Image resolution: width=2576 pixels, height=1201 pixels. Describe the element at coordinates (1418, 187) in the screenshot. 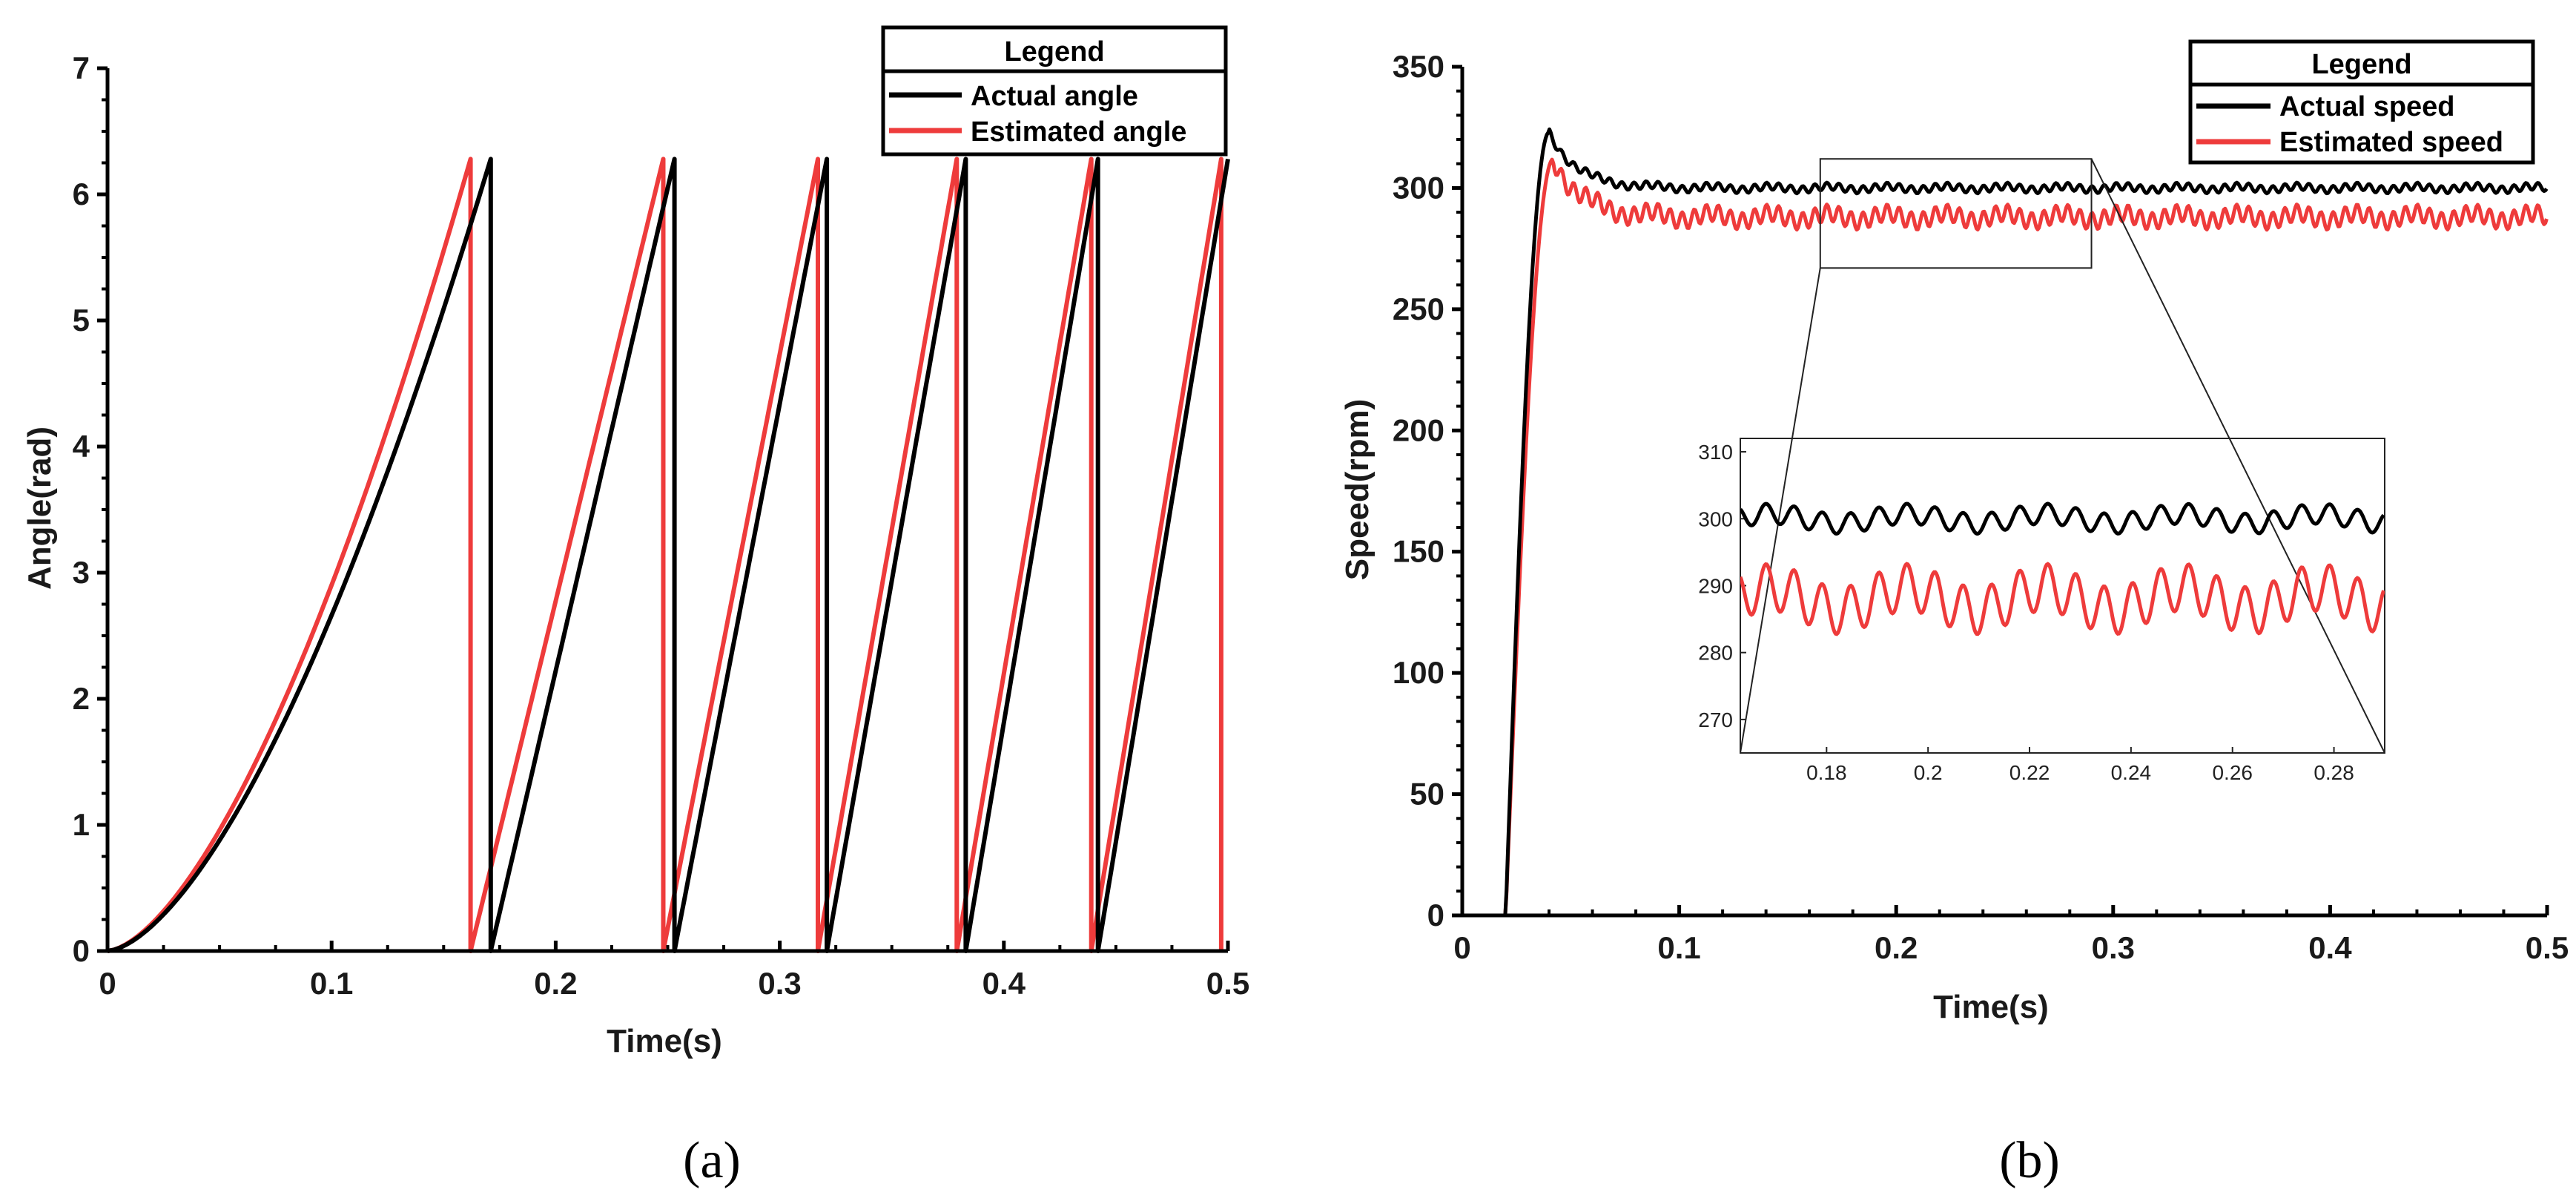

I see `chart-b-y-tick-label: 300` at that location.